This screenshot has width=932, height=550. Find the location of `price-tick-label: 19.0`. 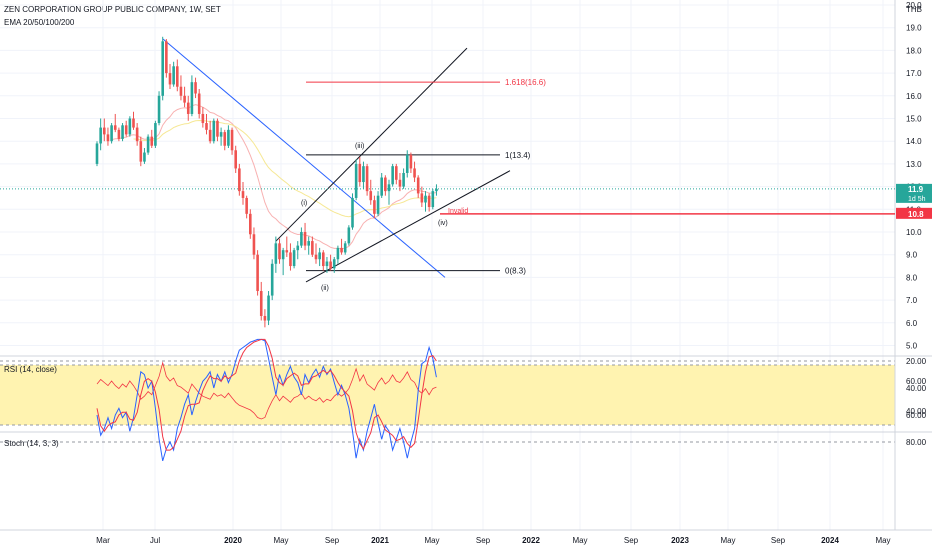

price-tick-label: 19.0 is located at coordinates (914, 28).